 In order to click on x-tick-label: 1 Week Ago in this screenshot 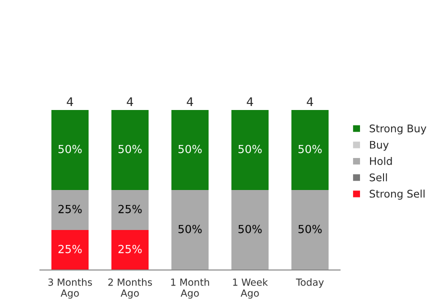, I will do `click(250, 288)`.